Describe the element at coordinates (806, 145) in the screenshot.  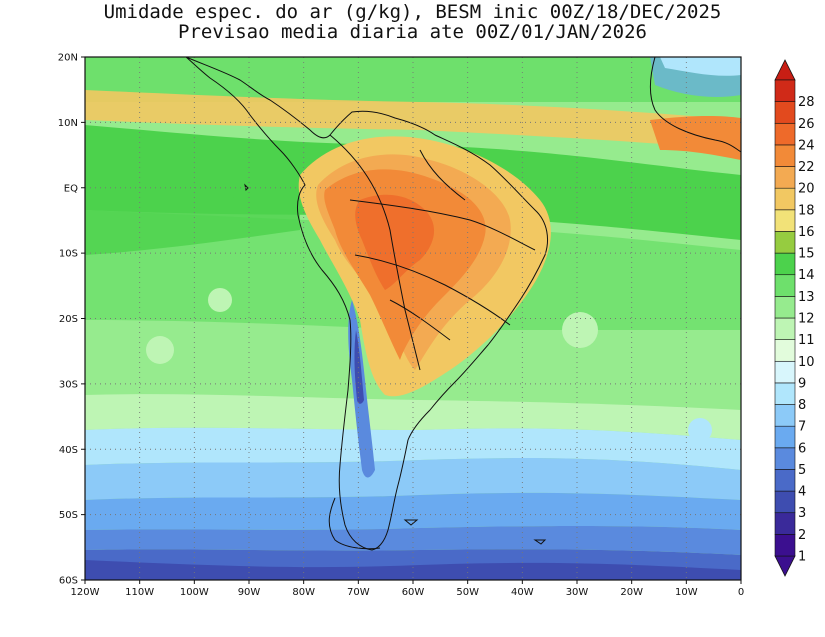
I see `colorbar-label: 24` at that location.